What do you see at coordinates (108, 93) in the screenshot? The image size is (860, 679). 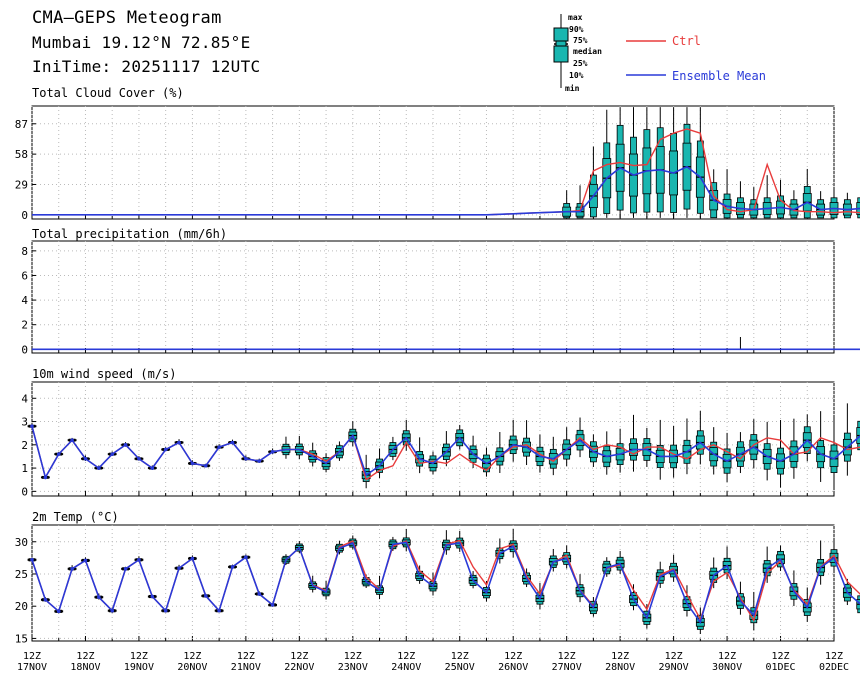 I see `panel-title: Total Cloud Cover (%)` at bounding box center [108, 93].